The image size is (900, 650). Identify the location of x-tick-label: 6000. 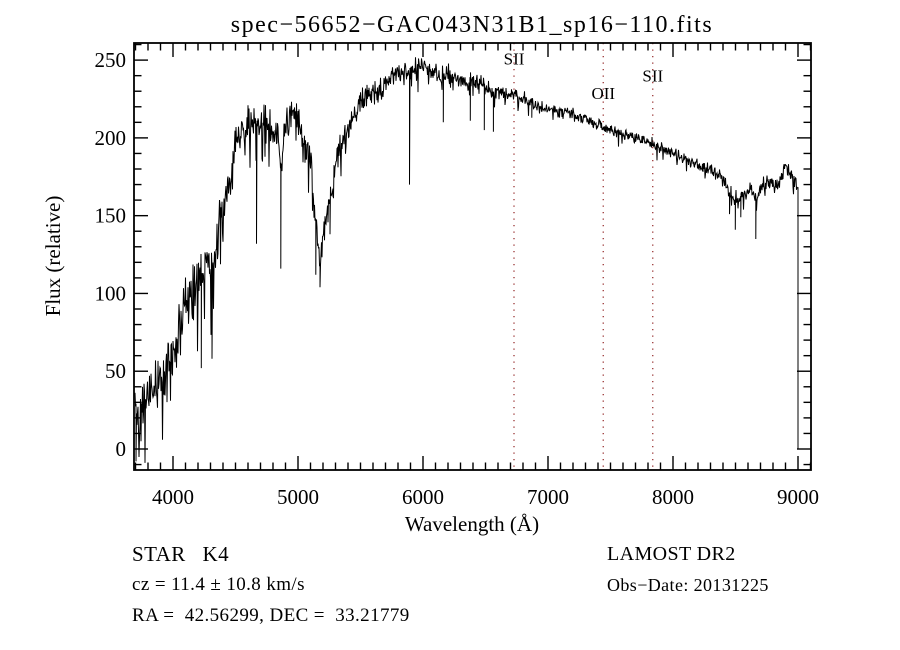
(423, 497).